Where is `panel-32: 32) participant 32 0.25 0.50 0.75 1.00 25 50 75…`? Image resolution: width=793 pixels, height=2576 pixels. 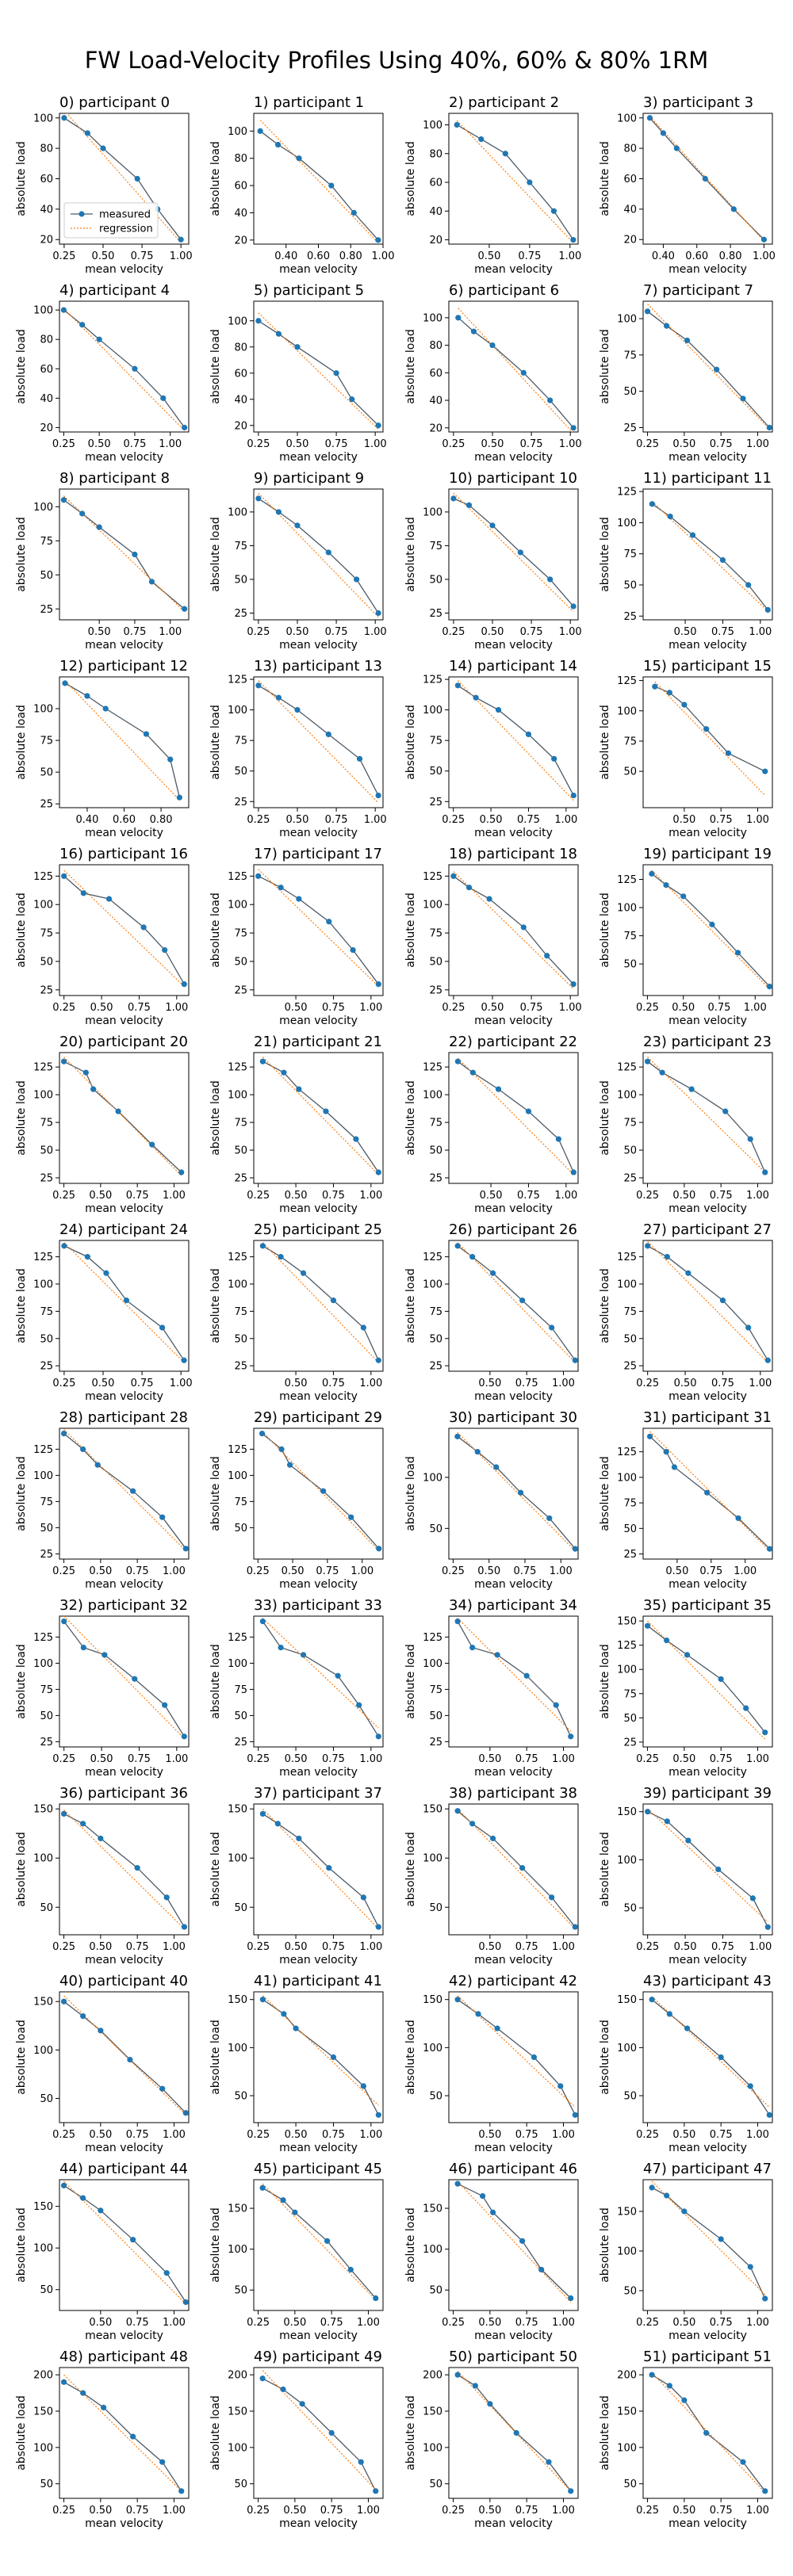 panel-32: 32) participant 32 0.25 0.50 0.75 1.00 25 50 75… is located at coordinates (103, 1688).